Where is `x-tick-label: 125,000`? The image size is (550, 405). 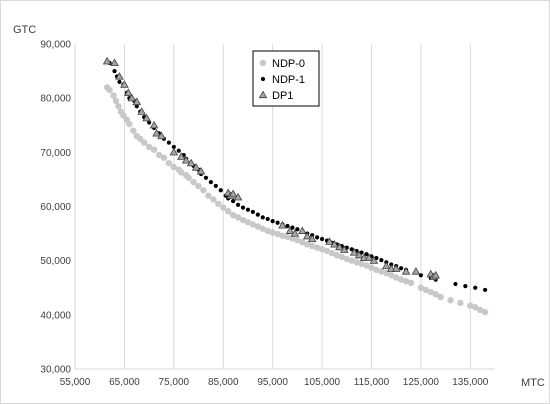 x-tick-label: 125,000 is located at coordinates (421, 382).